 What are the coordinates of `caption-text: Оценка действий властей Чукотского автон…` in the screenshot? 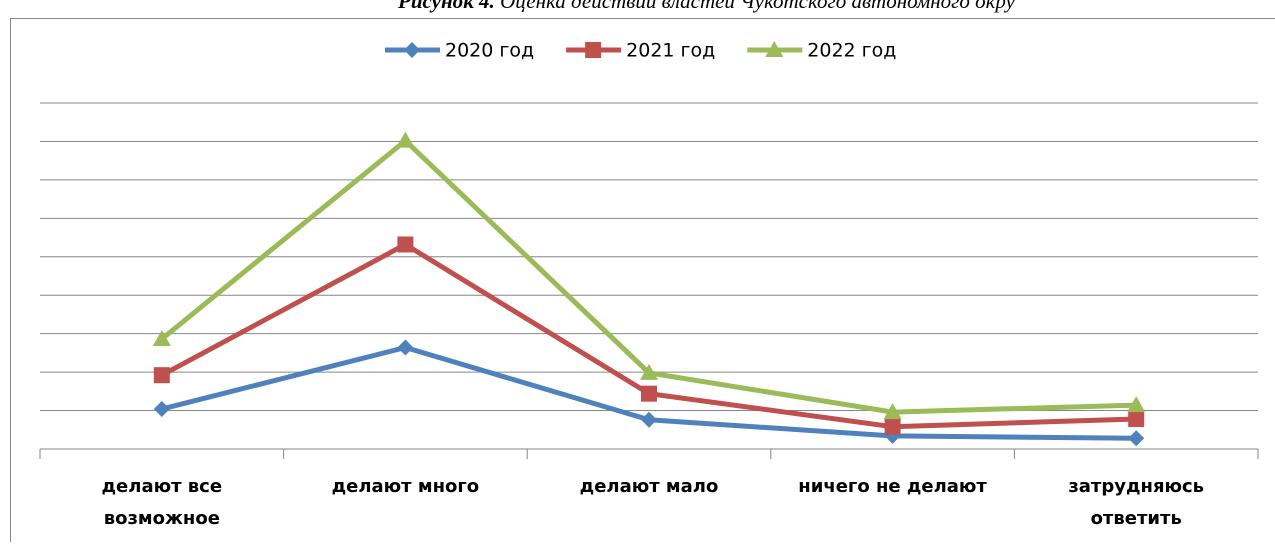 It's located at (758, 6).